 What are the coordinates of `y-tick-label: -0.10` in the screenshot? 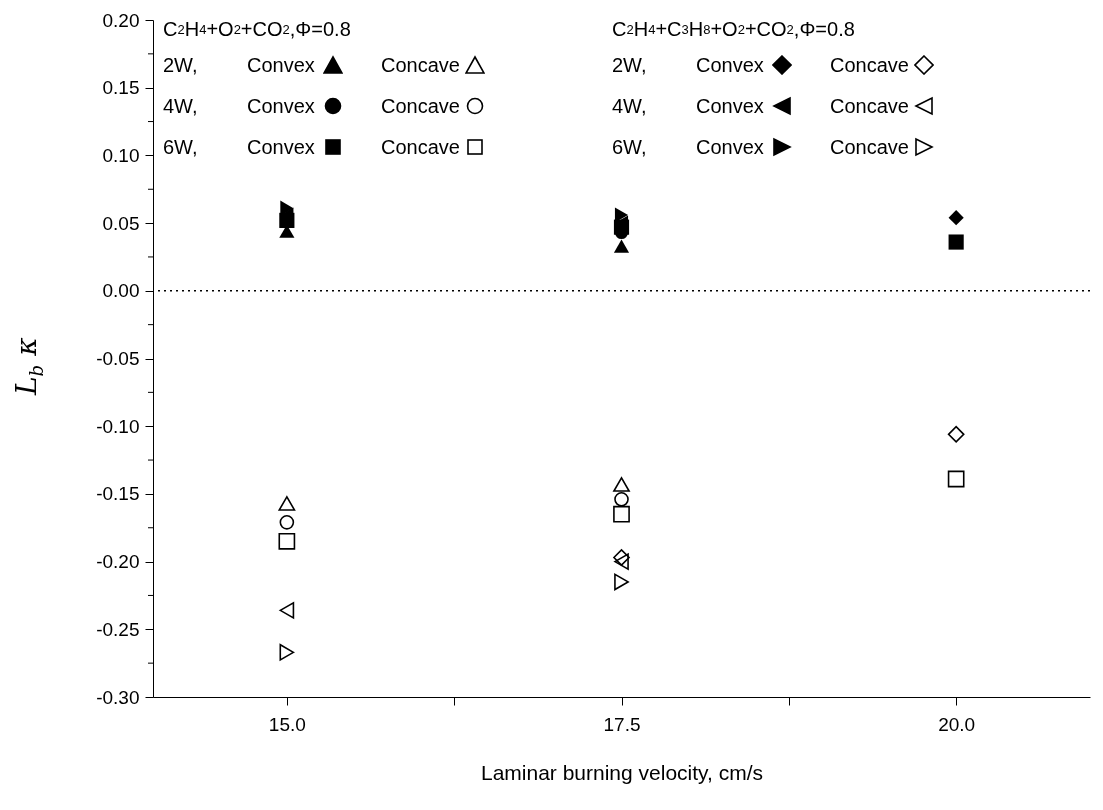 It's located at (118, 426).